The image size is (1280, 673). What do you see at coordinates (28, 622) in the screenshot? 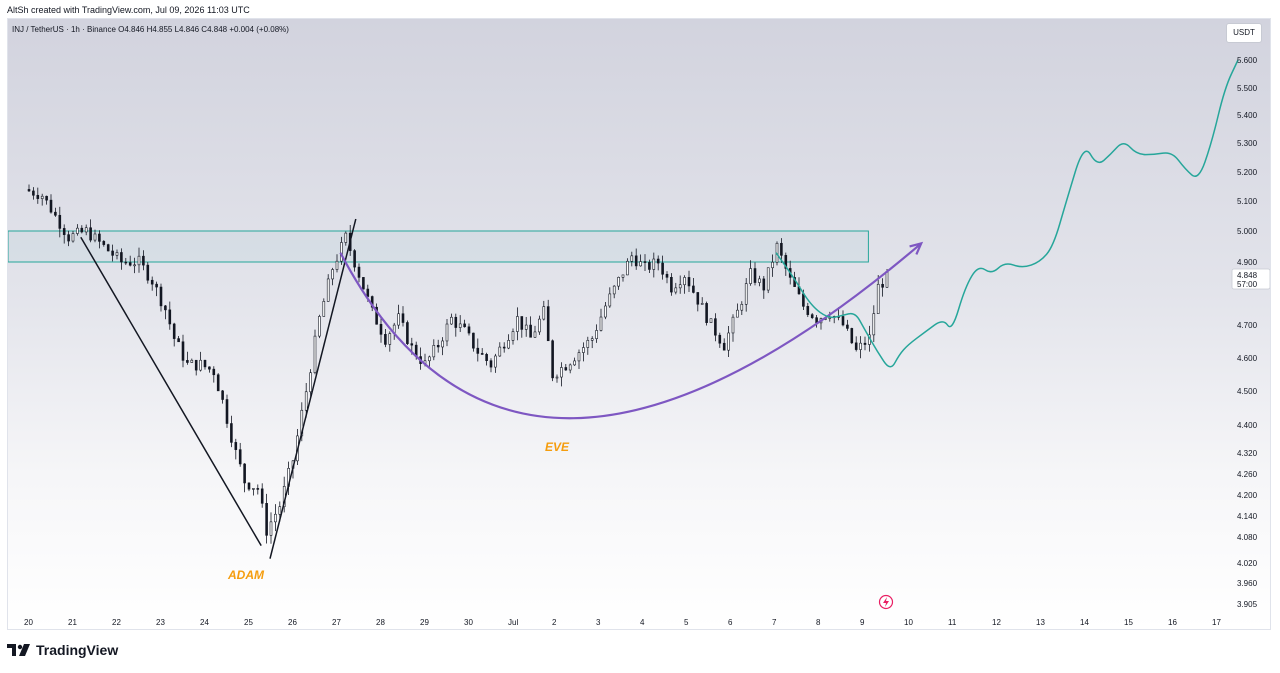
I see `x-tick-label-0: 20` at bounding box center [28, 622].